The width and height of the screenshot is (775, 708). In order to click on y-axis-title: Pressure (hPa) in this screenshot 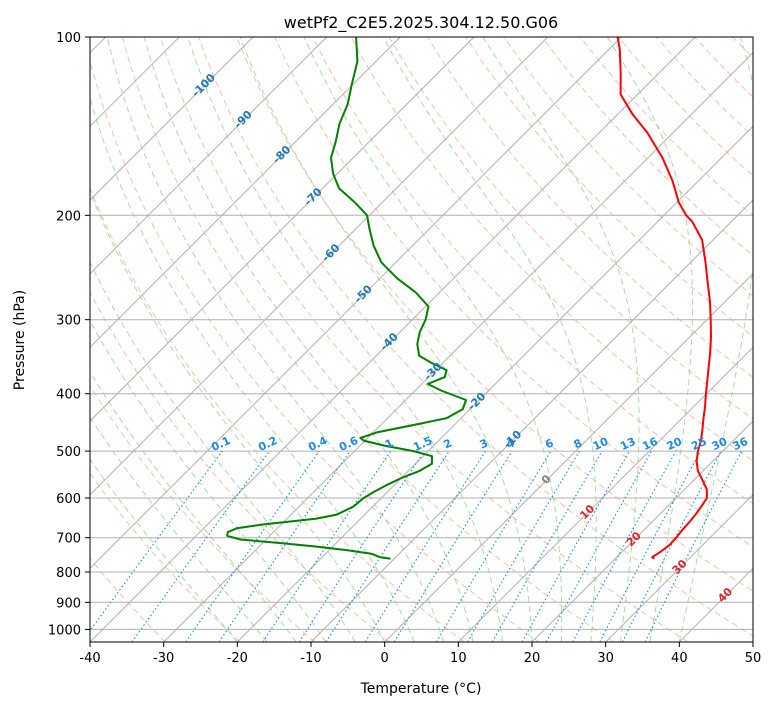, I will do `click(20, 340)`.